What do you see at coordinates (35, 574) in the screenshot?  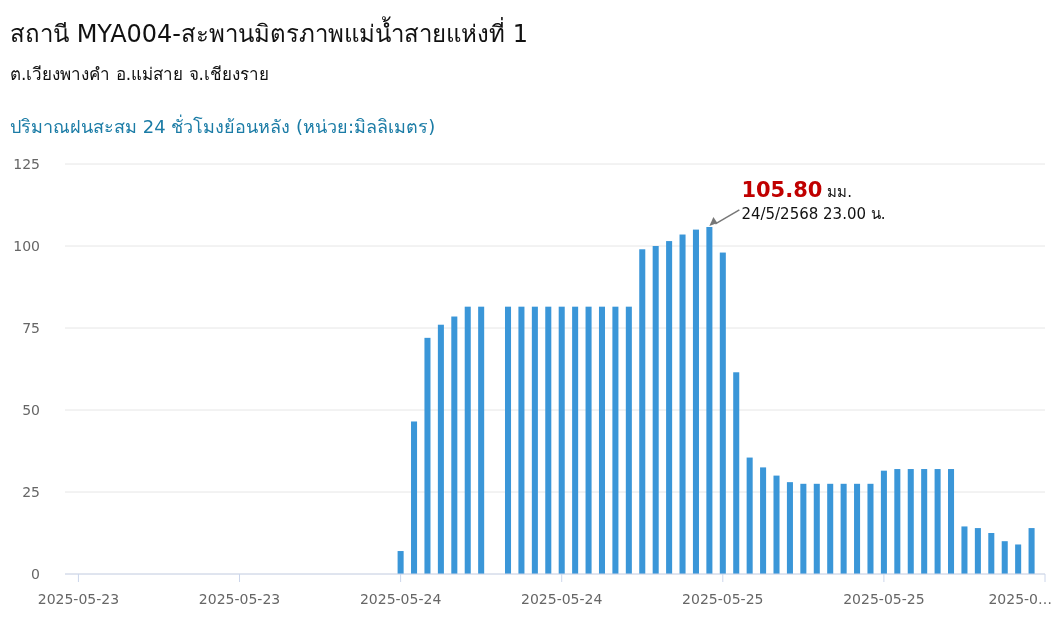 I see `y-tick-label: 0` at bounding box center [35, 574].